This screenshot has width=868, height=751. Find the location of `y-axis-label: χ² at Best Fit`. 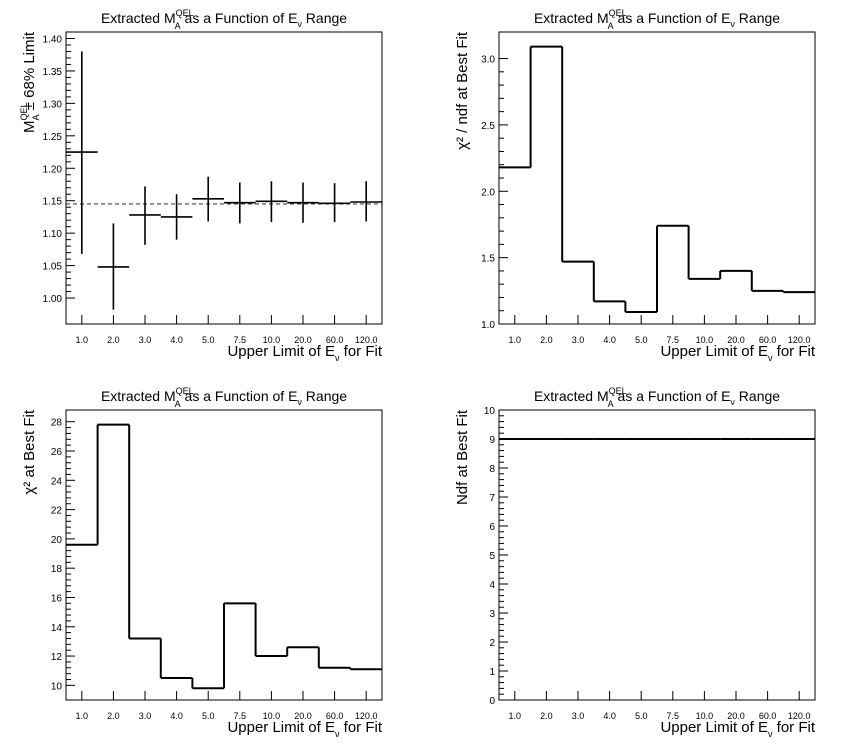

y-axis-label: χ² at Best Fit is located at coordinates (29, 451).